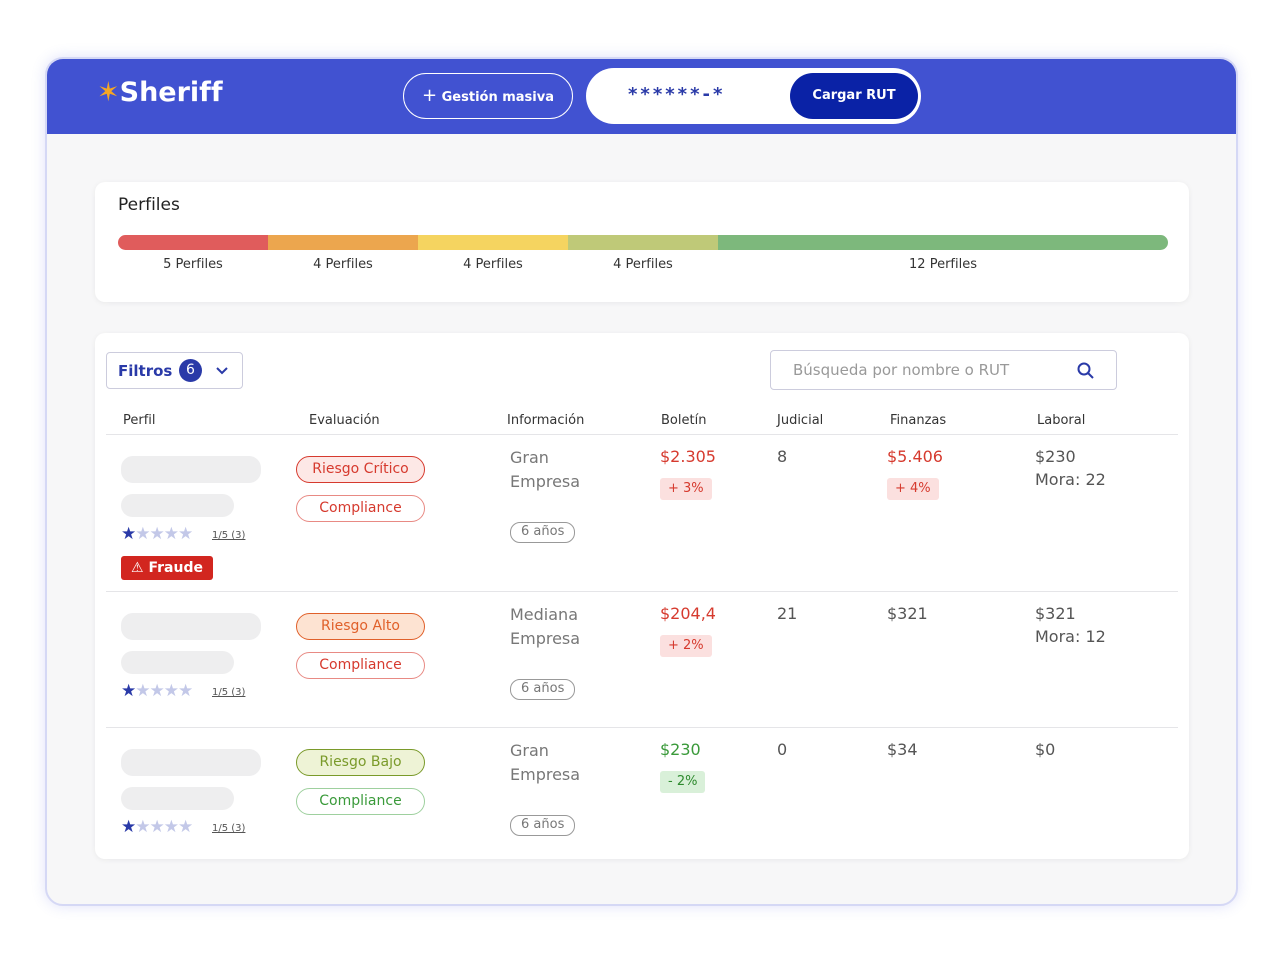 The height and width of the screenshot is (962, 1286). I want to click on column-header: Judicial, so click(800, 420).